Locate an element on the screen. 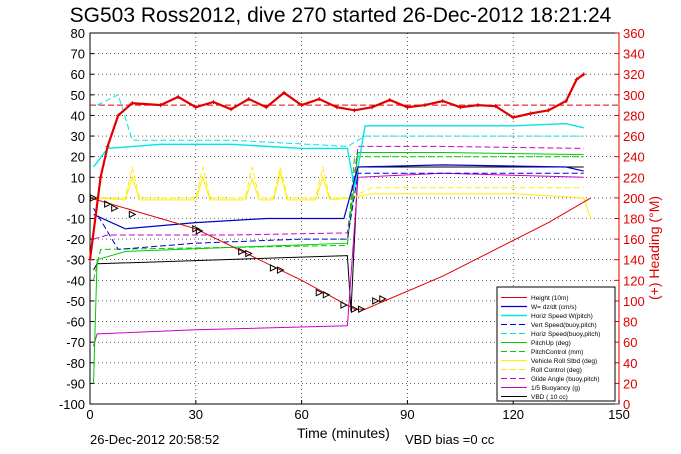 Image resolution: width=681 pixels, height=454 pixels. y-tick-label: 0 is located at coordinates (81, 198).